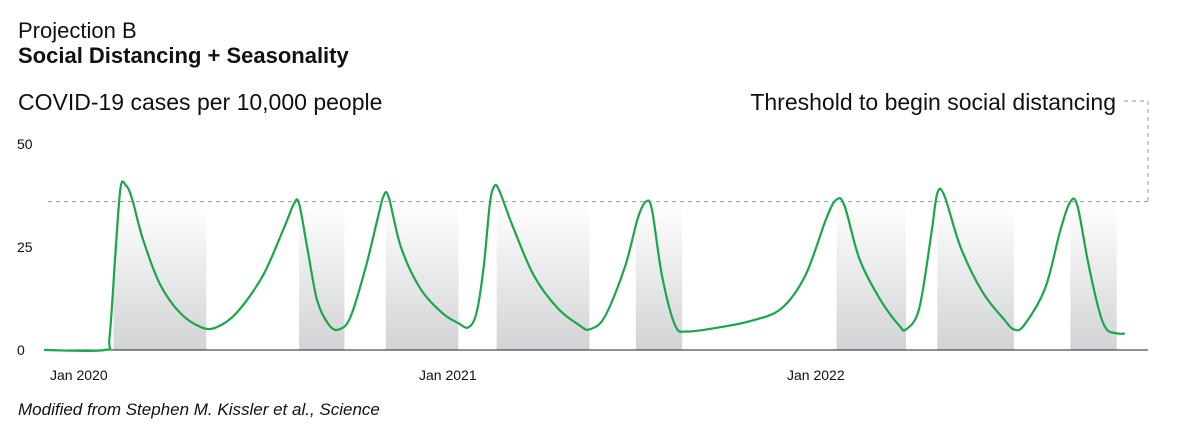  I want to click on x-tick-label: Jan 2020, so click(79, 375).